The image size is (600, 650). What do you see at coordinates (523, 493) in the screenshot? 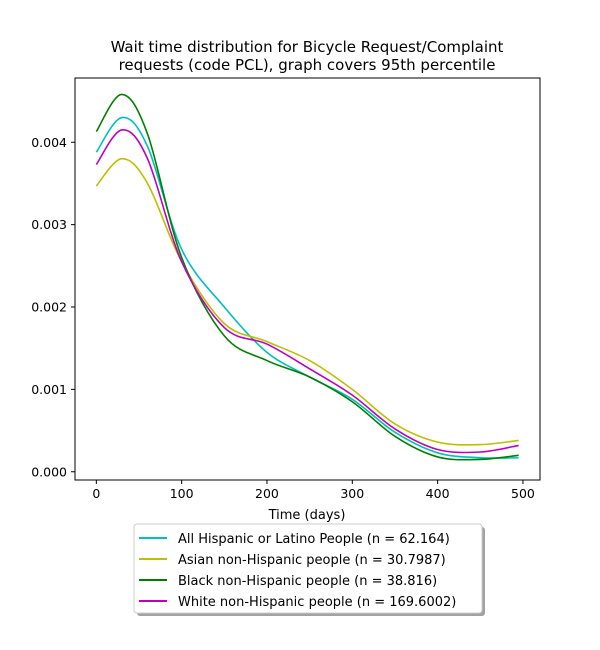
I see `x-tick-label: 500` at bounding box center [523, 493].